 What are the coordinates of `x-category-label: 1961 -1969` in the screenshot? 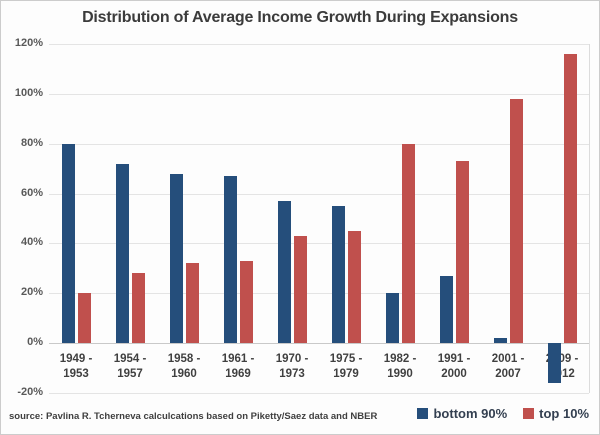 It's located at (238, 367).